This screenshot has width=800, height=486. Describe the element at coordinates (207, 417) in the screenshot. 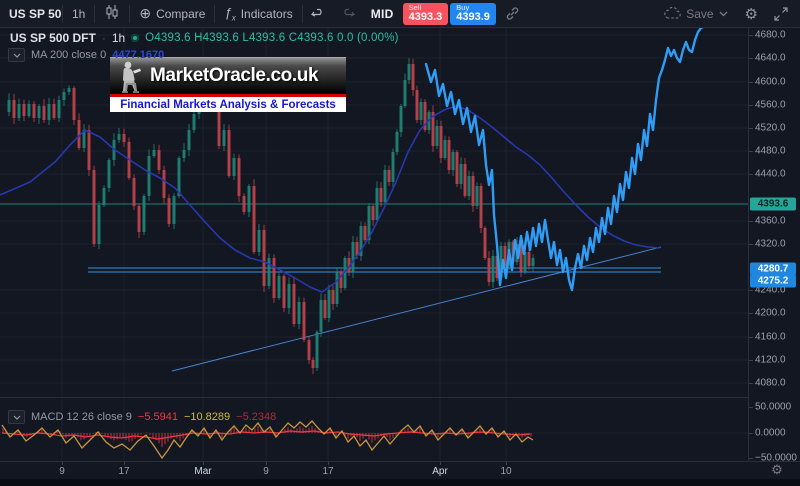

I see `macd-value-2: −10.8289` at that location.